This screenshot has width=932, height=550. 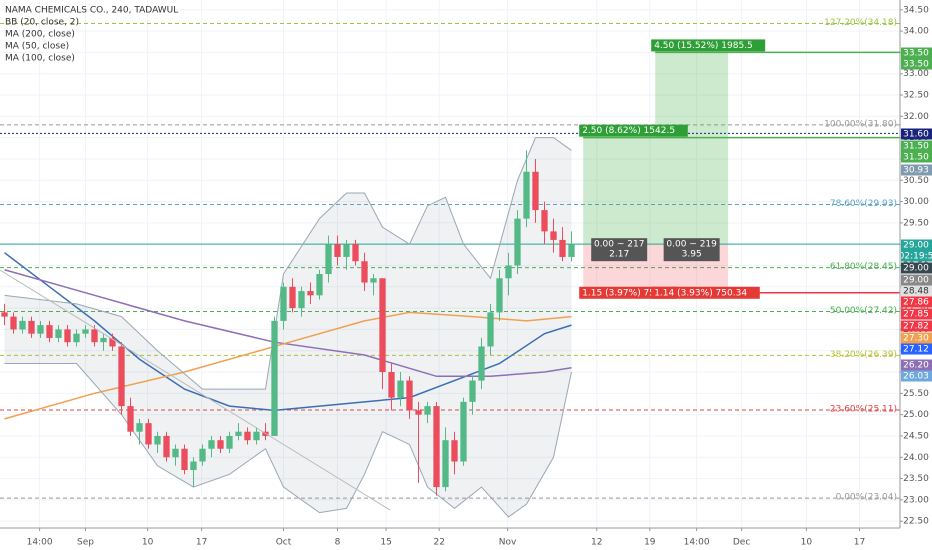 I want to click on y-tick-label: 25.50, so click(x=916, y=394).